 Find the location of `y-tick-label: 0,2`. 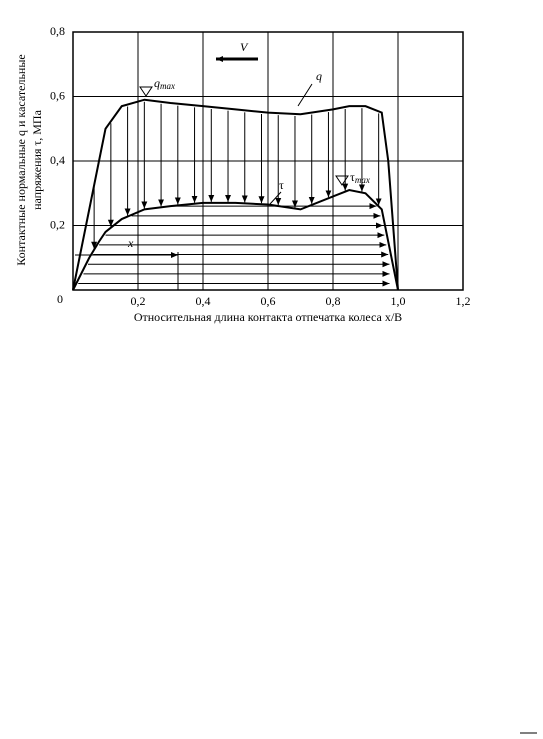

y-tick-label: 0,2 is located at coordinates (57, 224).